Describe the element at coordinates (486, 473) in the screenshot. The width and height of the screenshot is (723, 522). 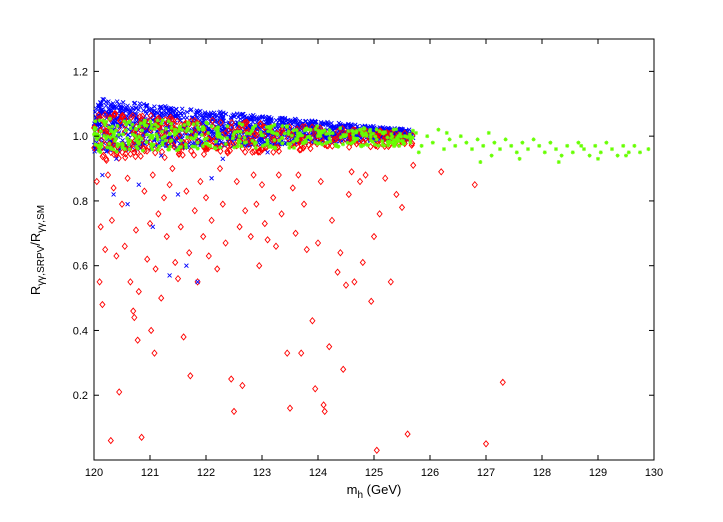
I see `x-tick-label: 127` at that location.